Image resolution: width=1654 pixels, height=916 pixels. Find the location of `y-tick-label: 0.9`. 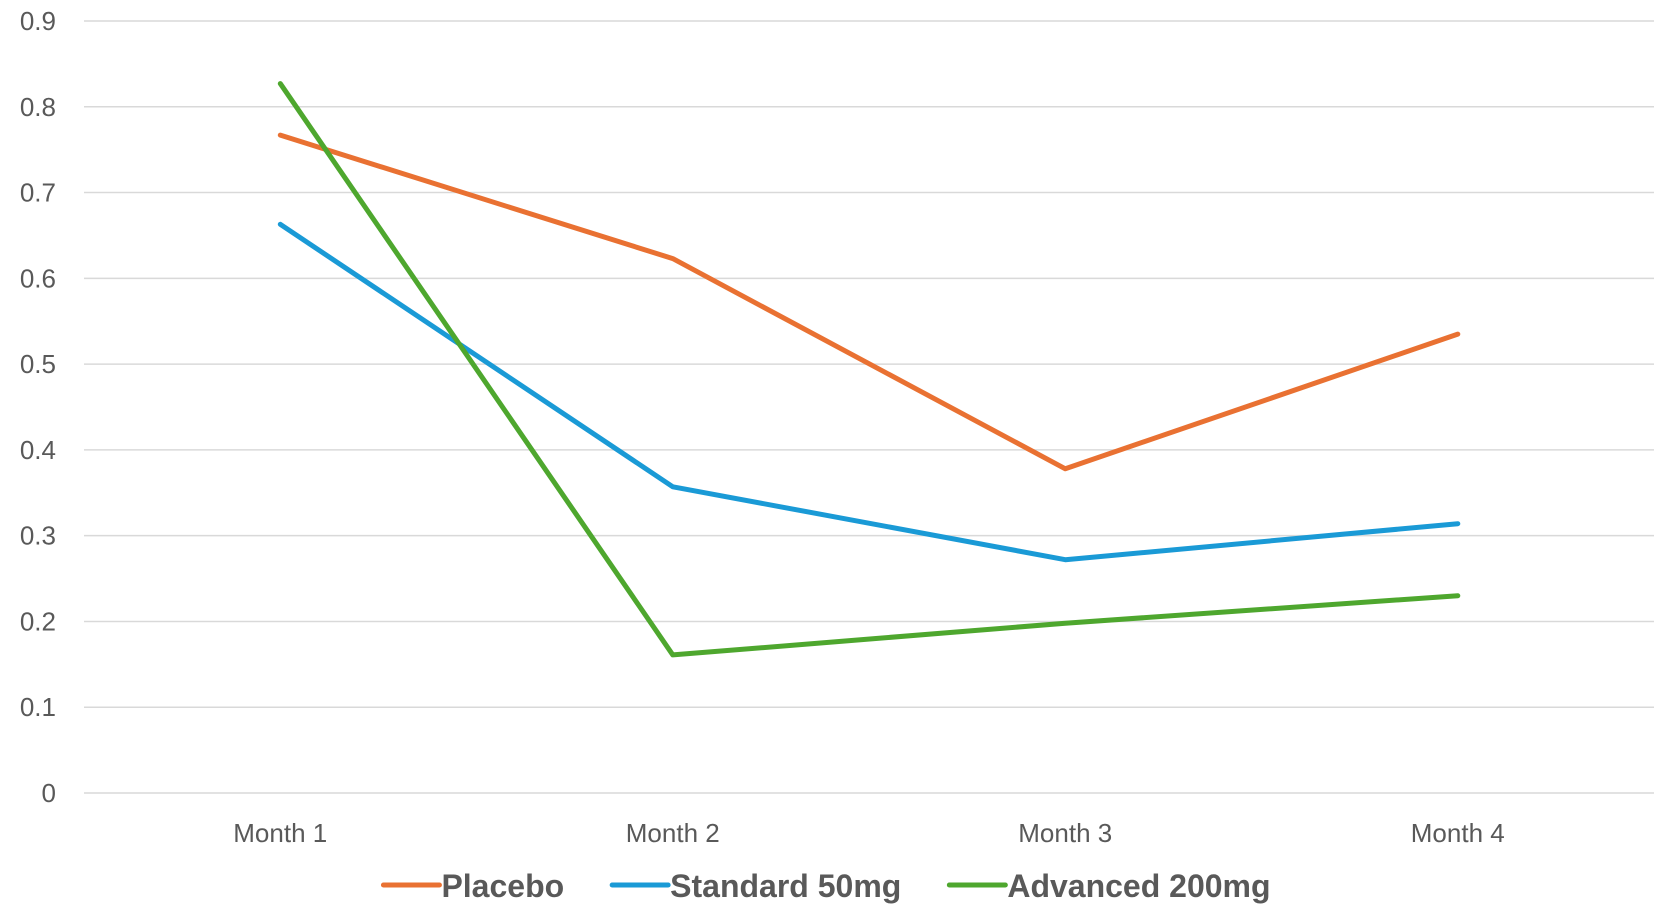

y-tick-label: 0.9 is located at coordinates (38, 21).